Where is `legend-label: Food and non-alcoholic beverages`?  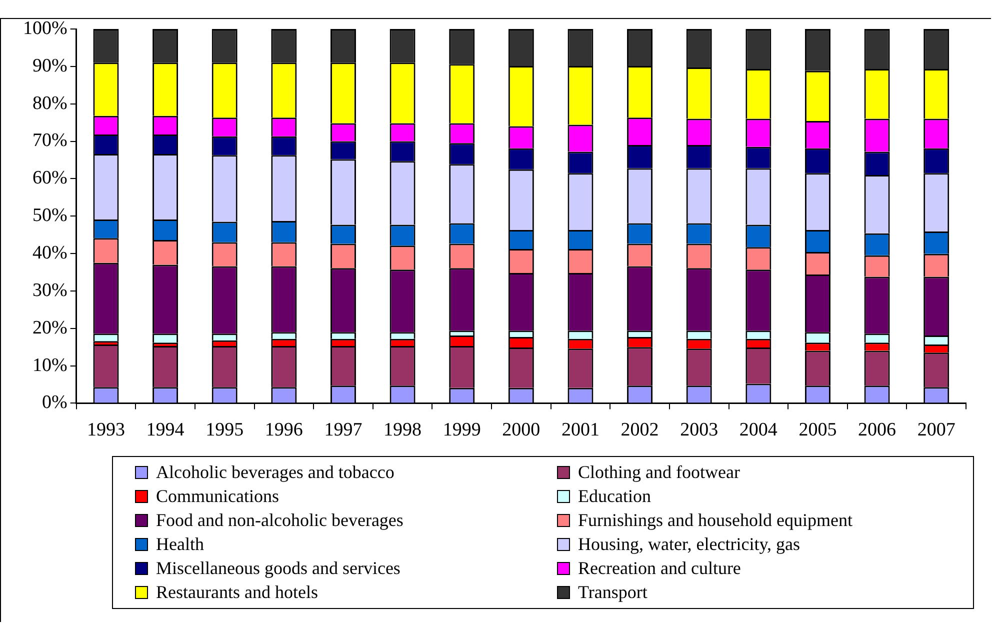
legend-label: Food and non-alcoholic beverages is located at coordinates (280, 520).